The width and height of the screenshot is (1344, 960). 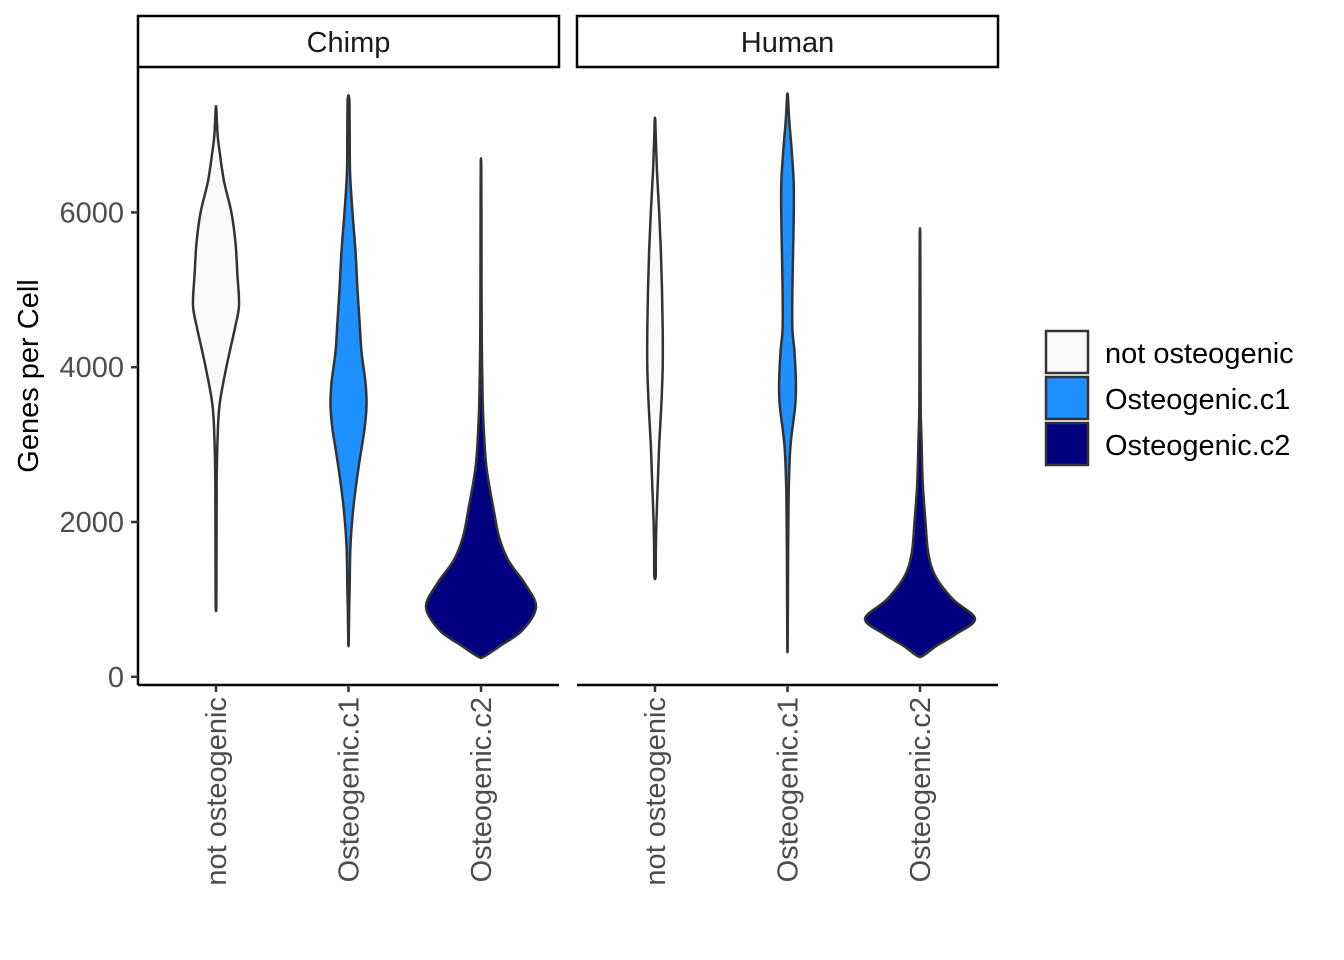 I want to click on strip-human-box, so click(x=787, y=41).